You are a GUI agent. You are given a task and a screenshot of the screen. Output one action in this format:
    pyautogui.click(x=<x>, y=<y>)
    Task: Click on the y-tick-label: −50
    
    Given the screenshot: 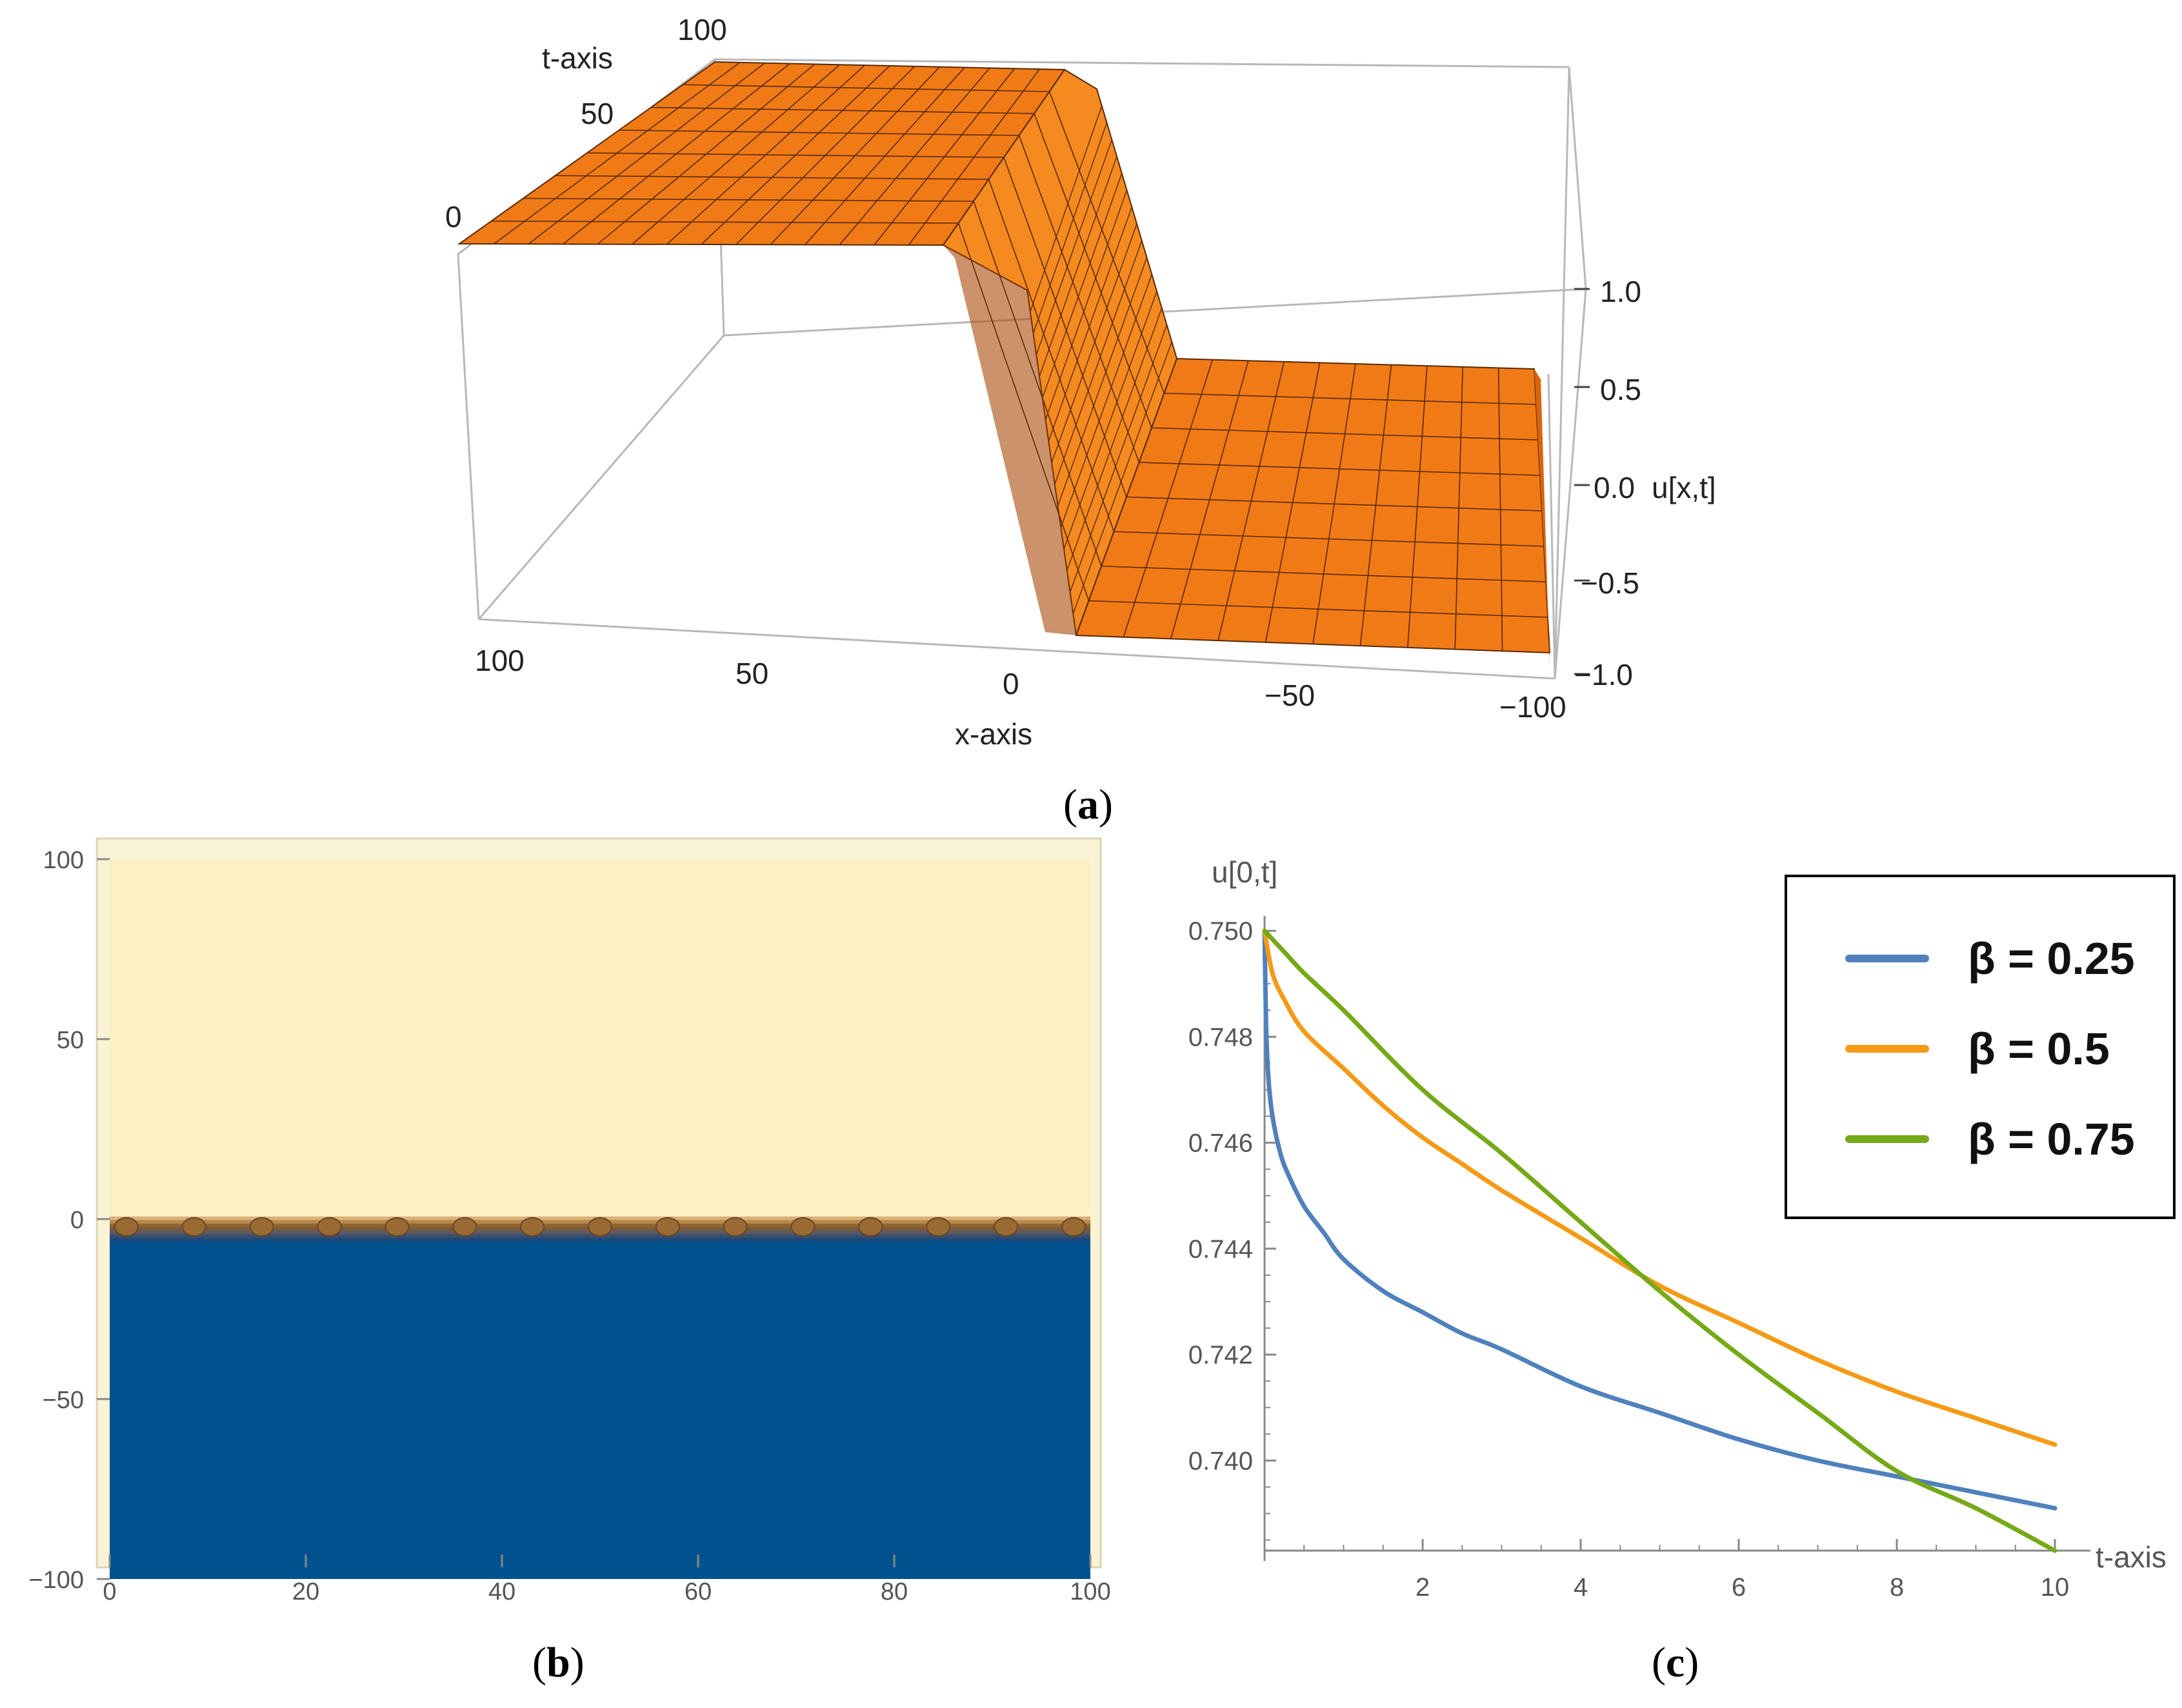 What is the action you would take?
    pyautogui.click(x=63, y=1400)
    